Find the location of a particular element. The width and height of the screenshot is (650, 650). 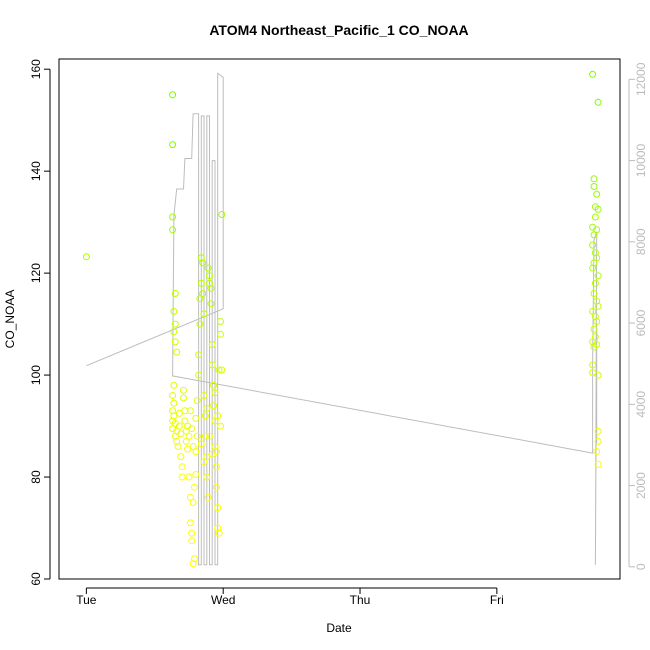

x-axis-label: Date is located at coordinates (339, 628).